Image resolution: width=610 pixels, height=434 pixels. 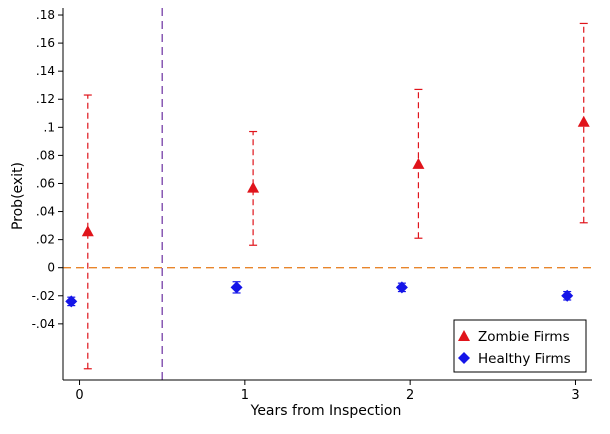 I want to click on y-axis-title: Prob(exit), so click(x=18, y=196).